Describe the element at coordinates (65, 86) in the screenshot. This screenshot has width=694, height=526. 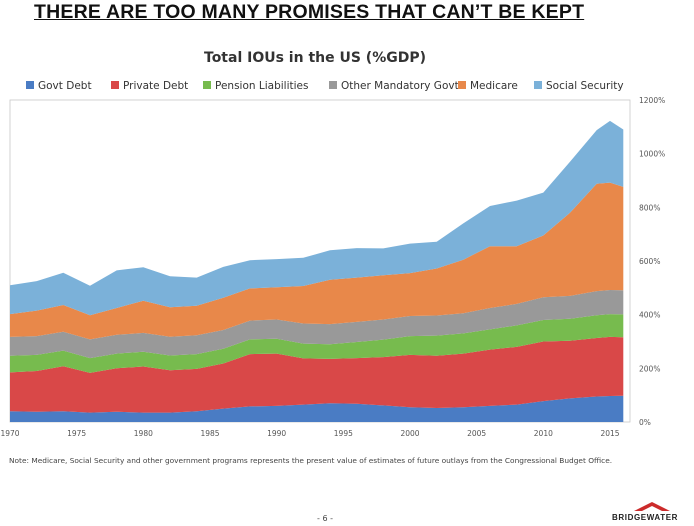
I see `legend-label: Govt Debt` at that location.